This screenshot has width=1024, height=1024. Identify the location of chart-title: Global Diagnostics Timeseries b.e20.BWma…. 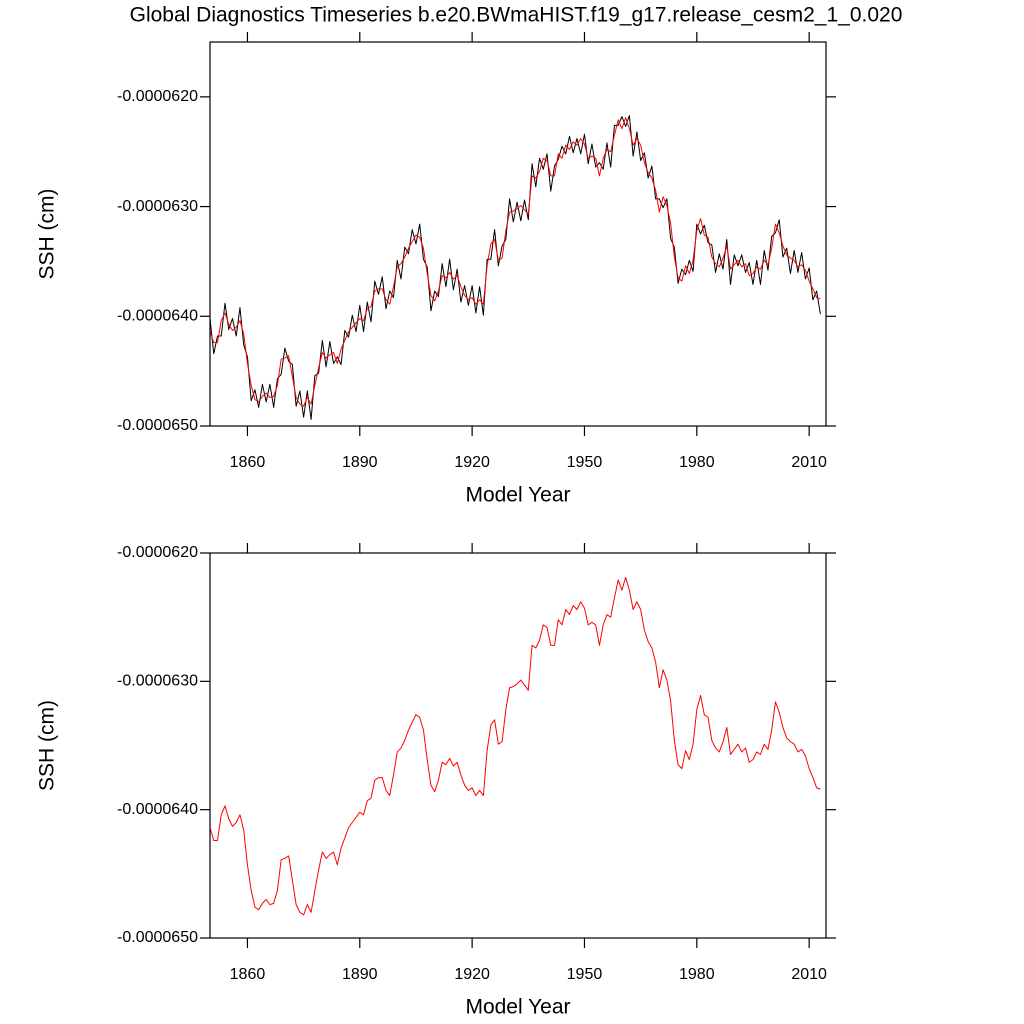
(516, 15).